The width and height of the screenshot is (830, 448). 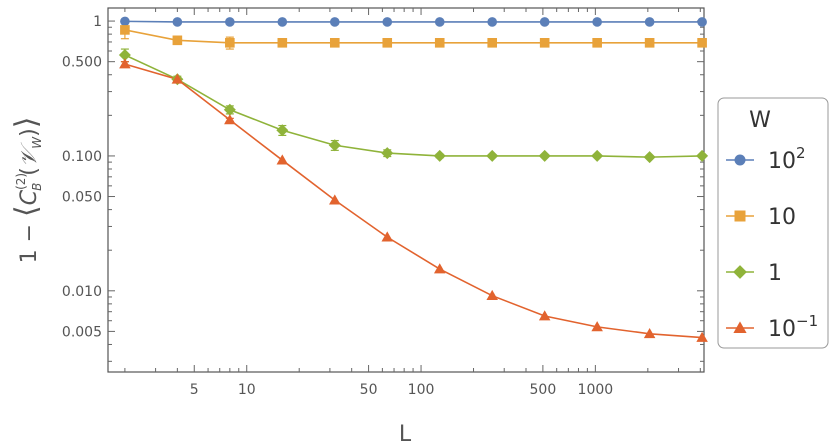 What do you see at coordinates (82, 63) in the screenshot?
I see `y-tick-label: 0.500` at bounding box center [82, 63].